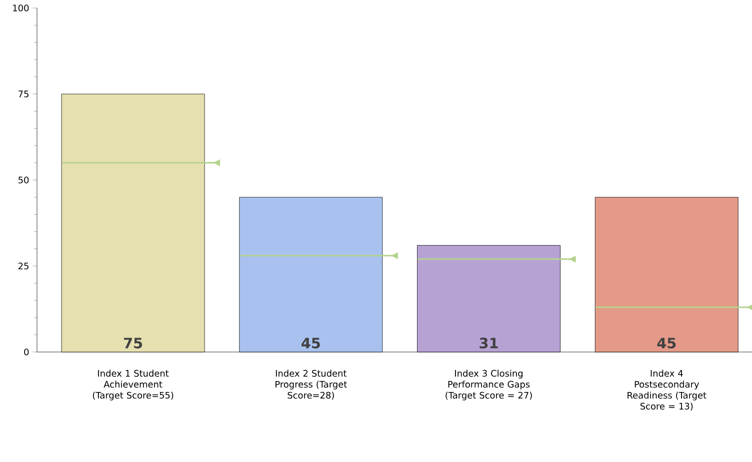 This screenshot has height=462, width=752. I want to click on data-label: 75, so click(133, 343).